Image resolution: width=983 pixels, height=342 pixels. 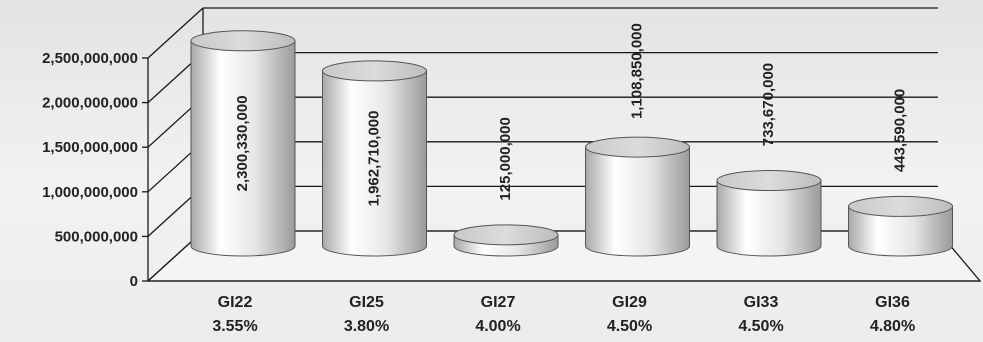 I want to click on data-label: 125,000,000, so click(x=505, y=158).